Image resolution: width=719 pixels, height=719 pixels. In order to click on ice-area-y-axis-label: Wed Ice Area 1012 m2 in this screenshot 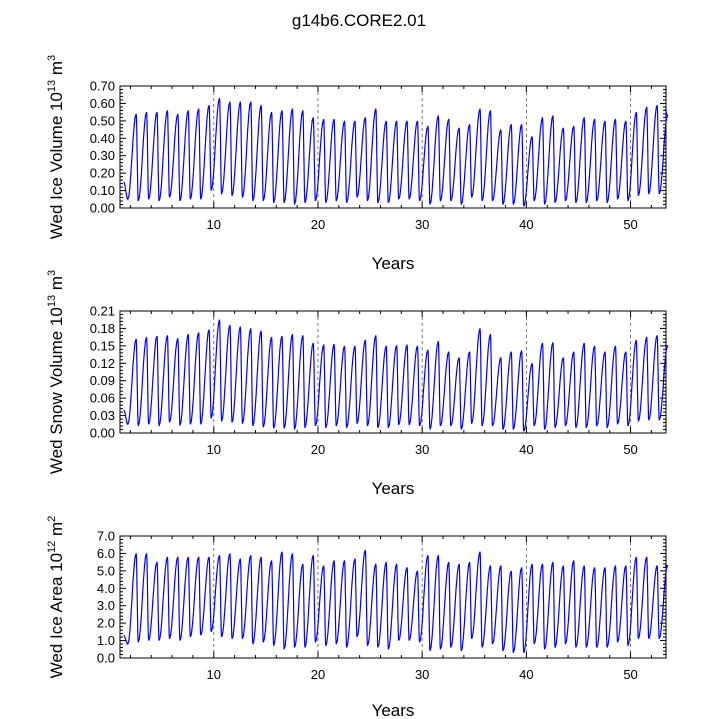, I will do `click(56, 597)`.